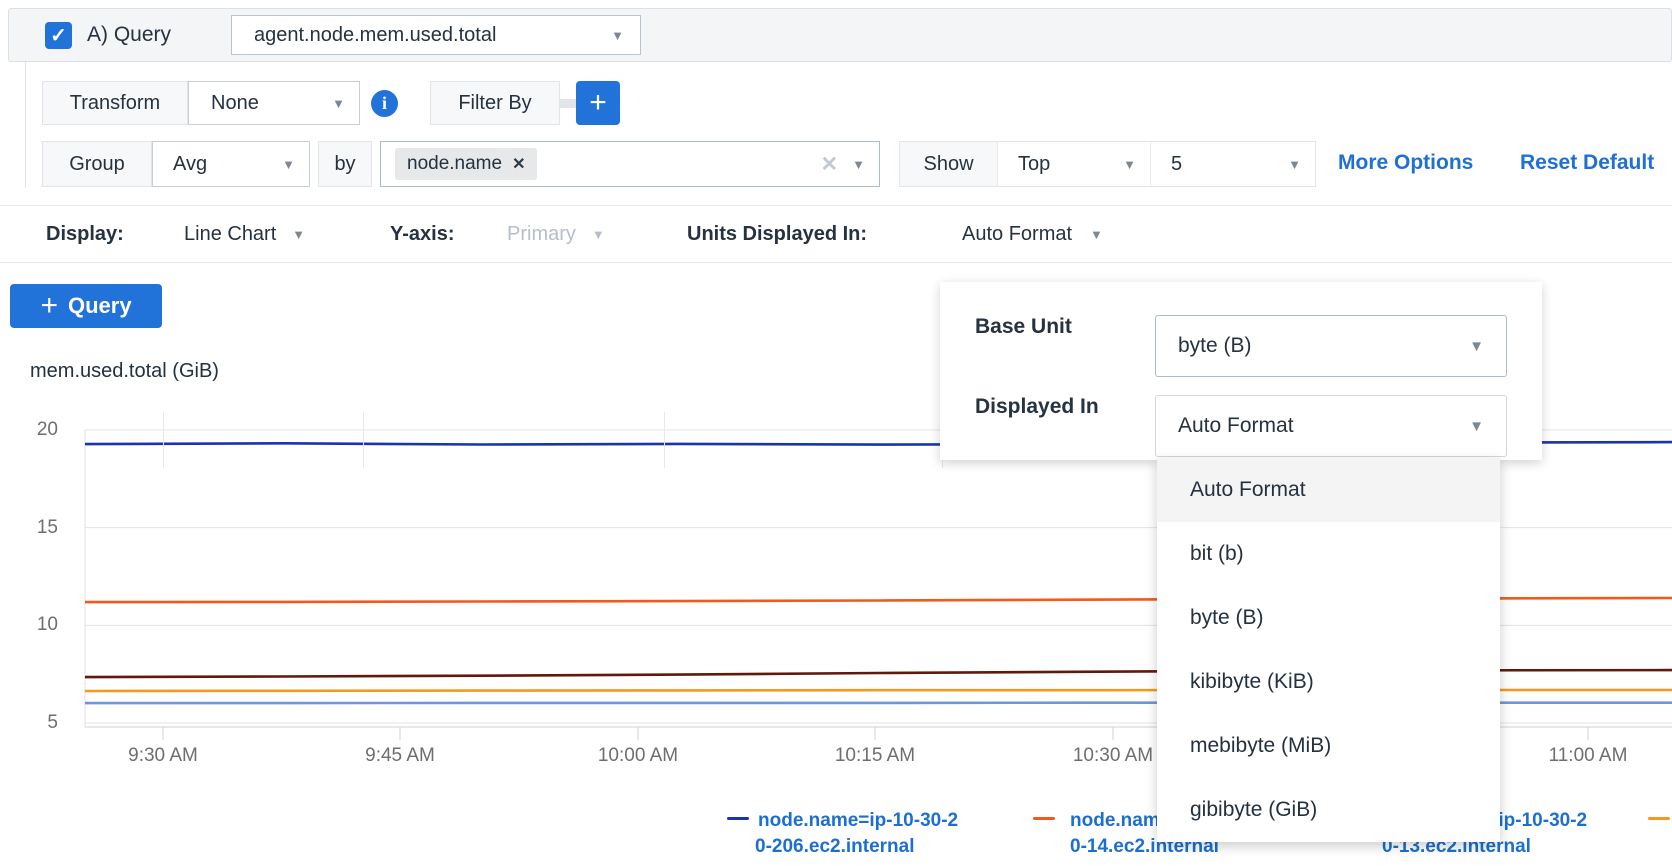  Describe the element at coordinates (345, 164) in the screenshot. I see `by-label: by` at that location.